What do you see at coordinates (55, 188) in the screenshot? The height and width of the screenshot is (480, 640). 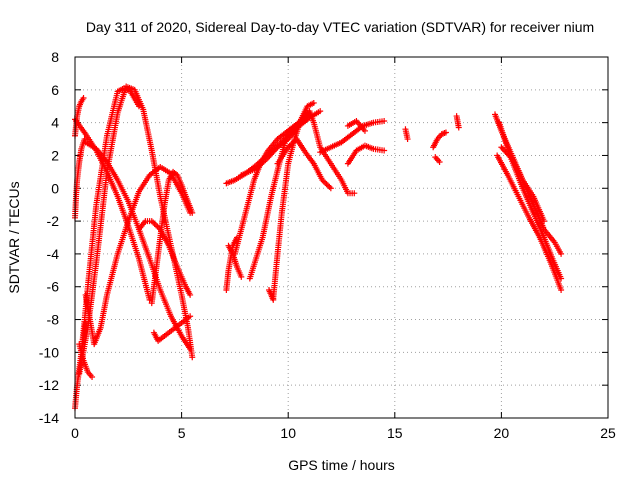 I see `y-tick-label: 0` at bounding box center [55, 188].